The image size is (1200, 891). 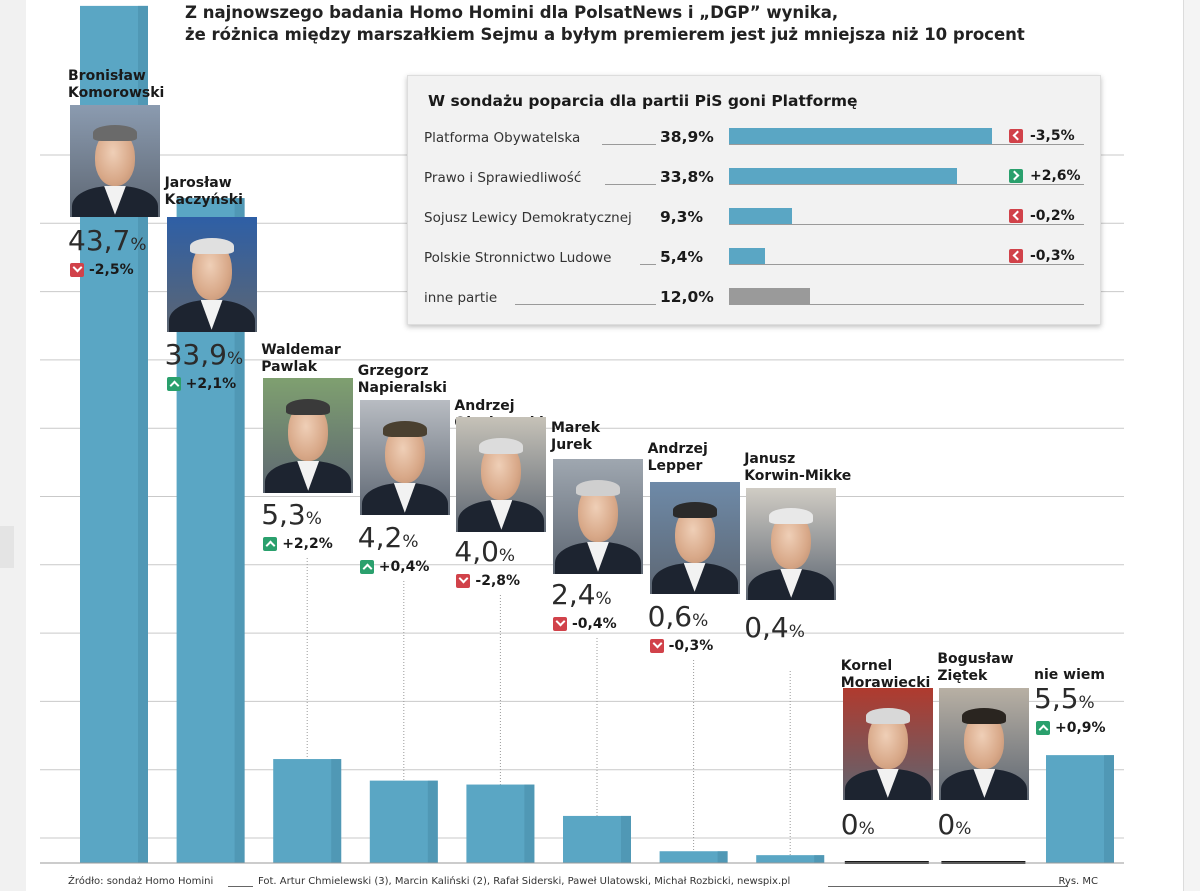 I want to click on arrow-up-icon, so click(x=1043, y=728).